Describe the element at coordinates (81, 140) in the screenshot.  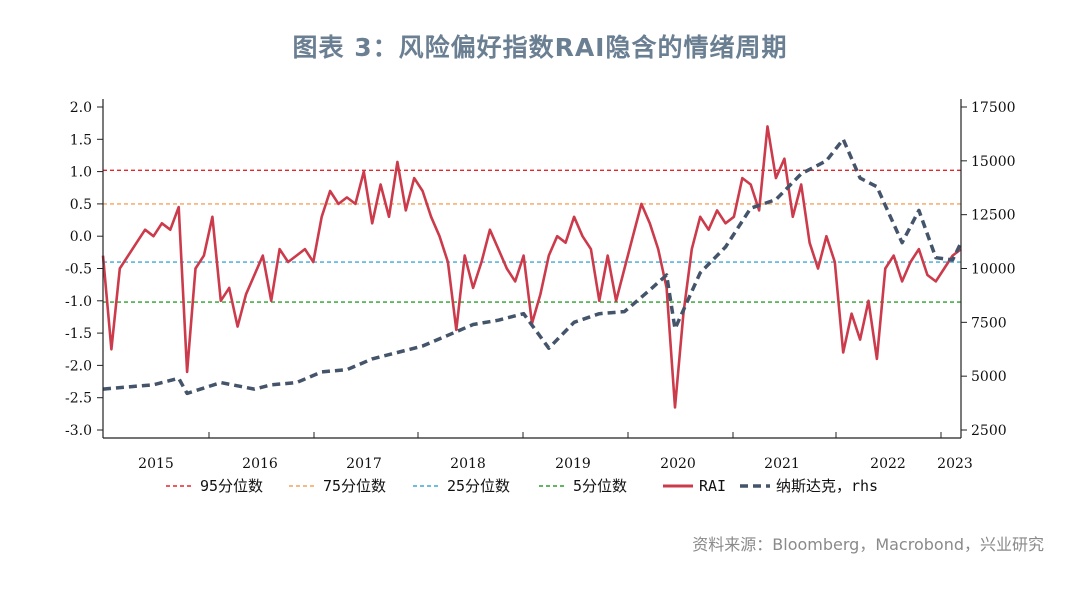
I see `left-tick-label: 1.5` at that location.